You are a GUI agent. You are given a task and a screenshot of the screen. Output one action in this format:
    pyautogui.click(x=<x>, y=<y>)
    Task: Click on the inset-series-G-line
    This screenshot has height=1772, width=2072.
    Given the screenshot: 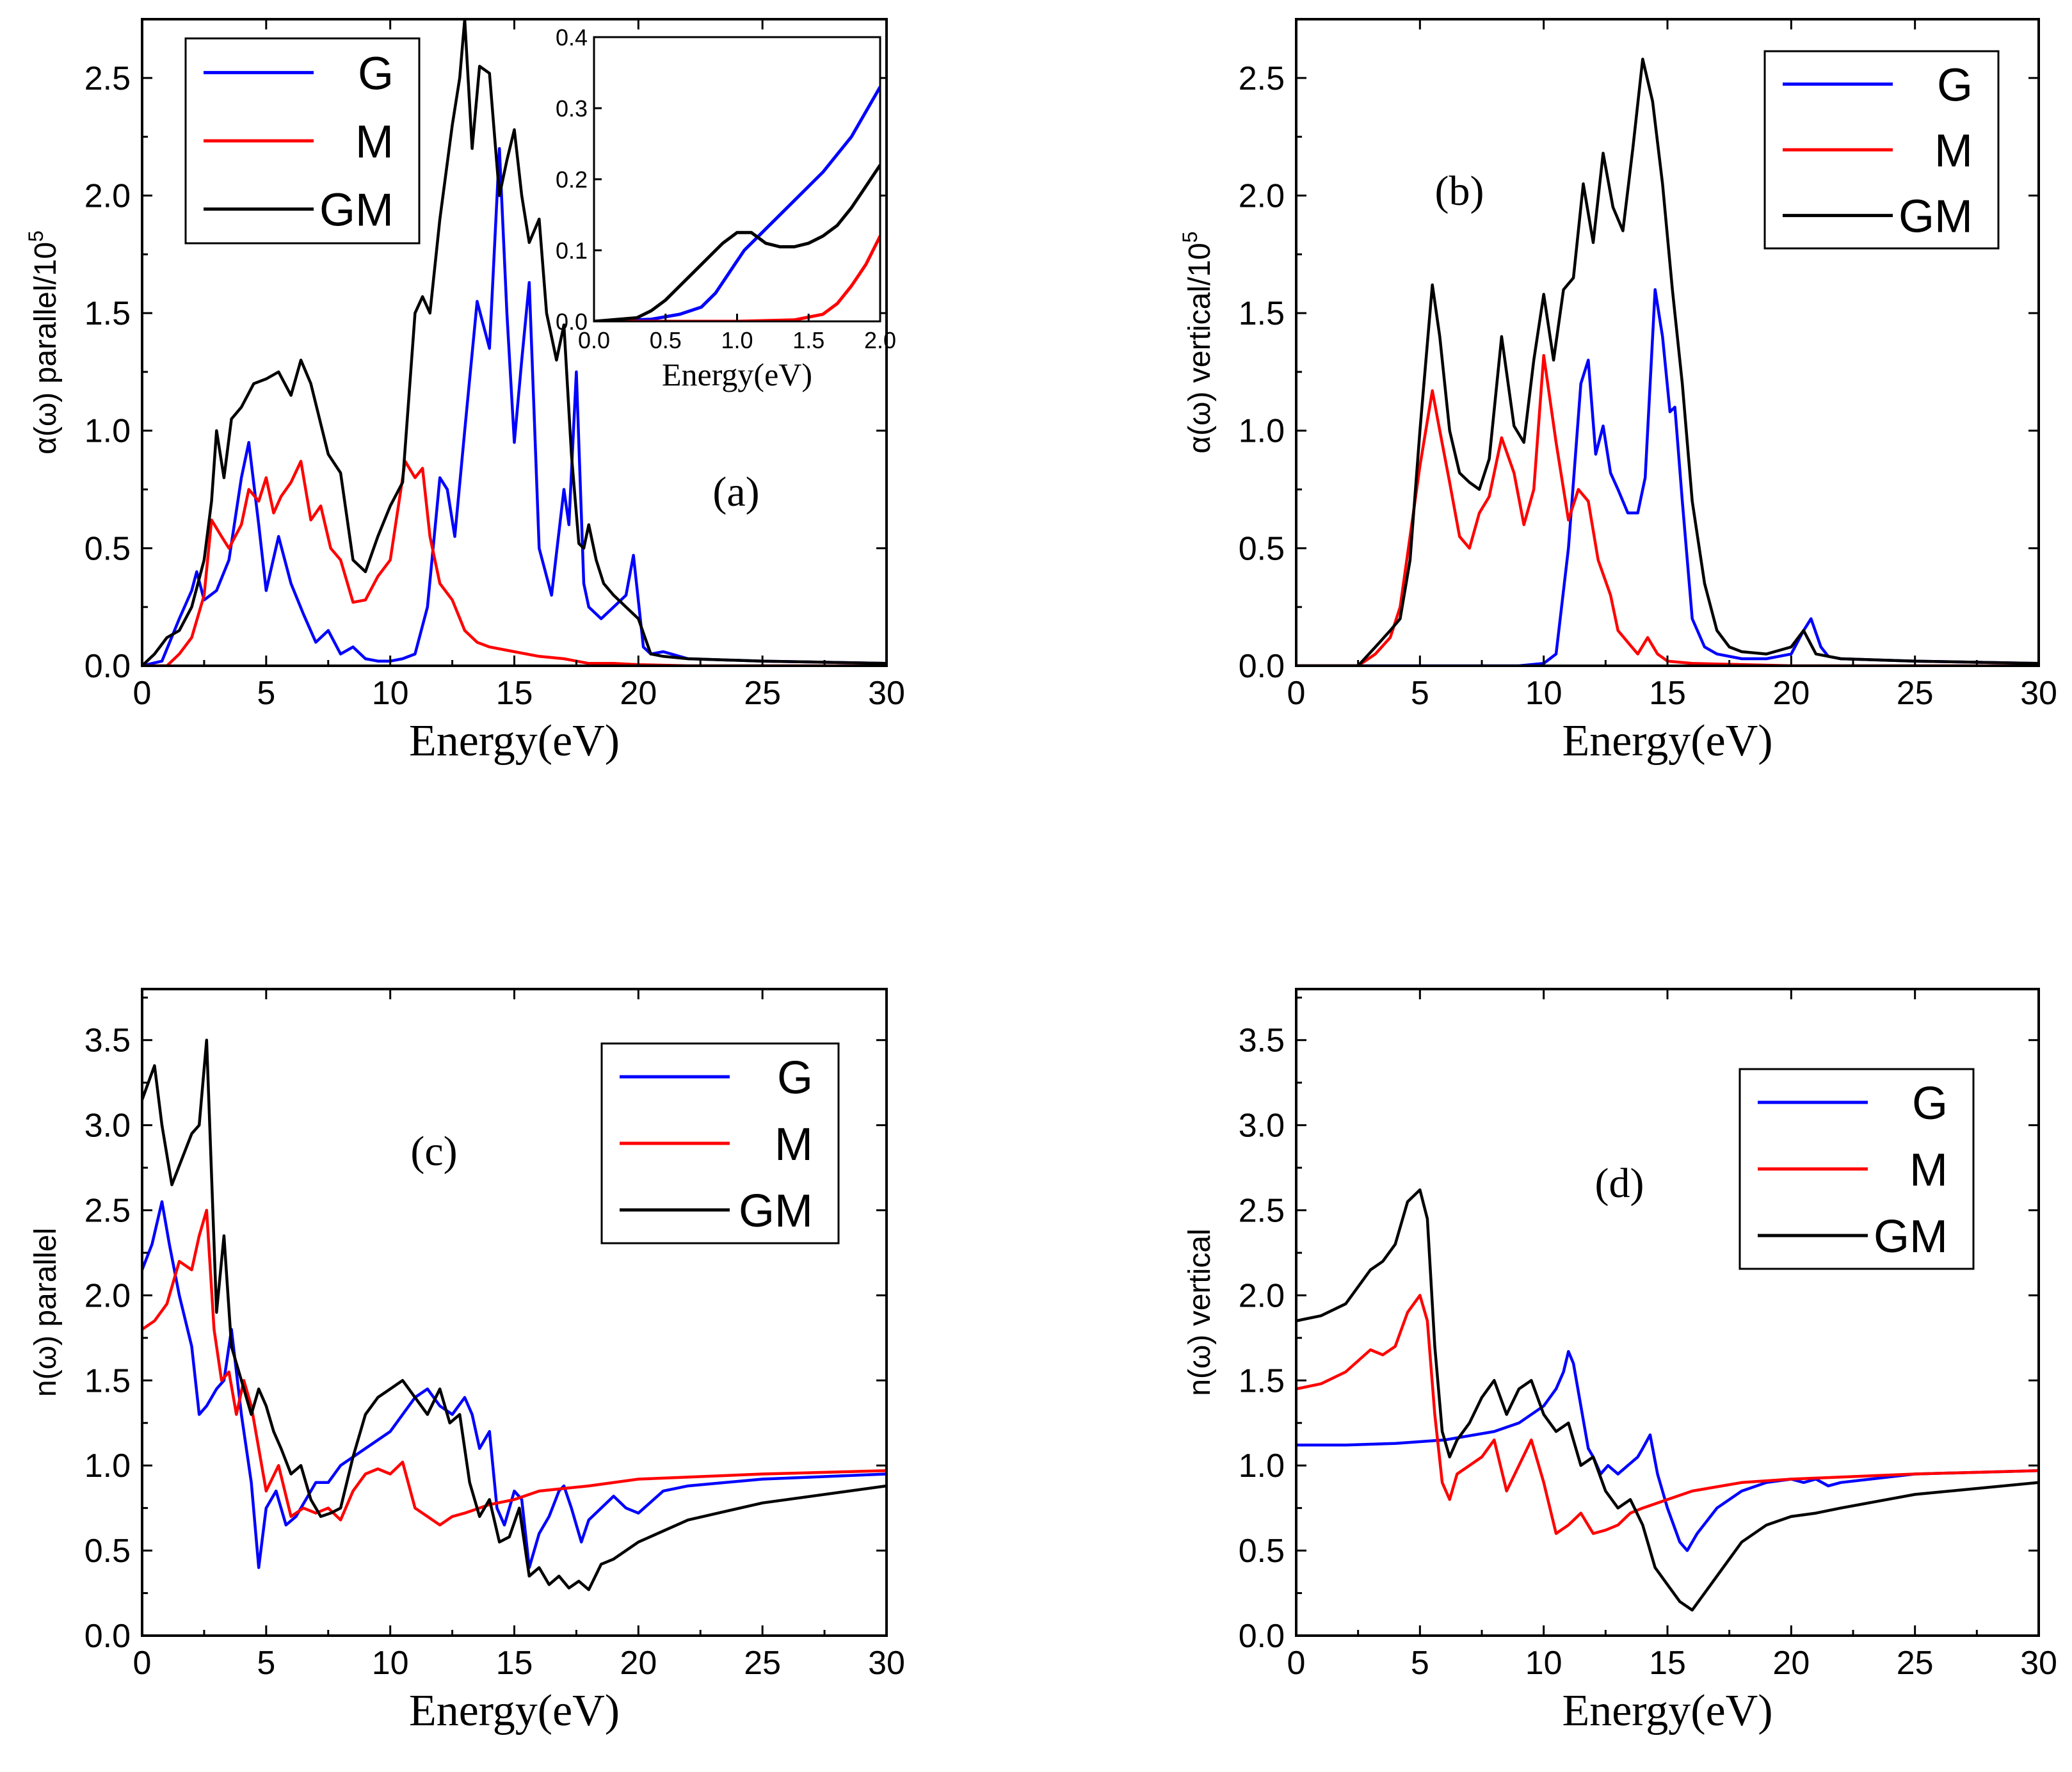 What is the action you would take?
    pyautogui.click(x=737, y=203)
    